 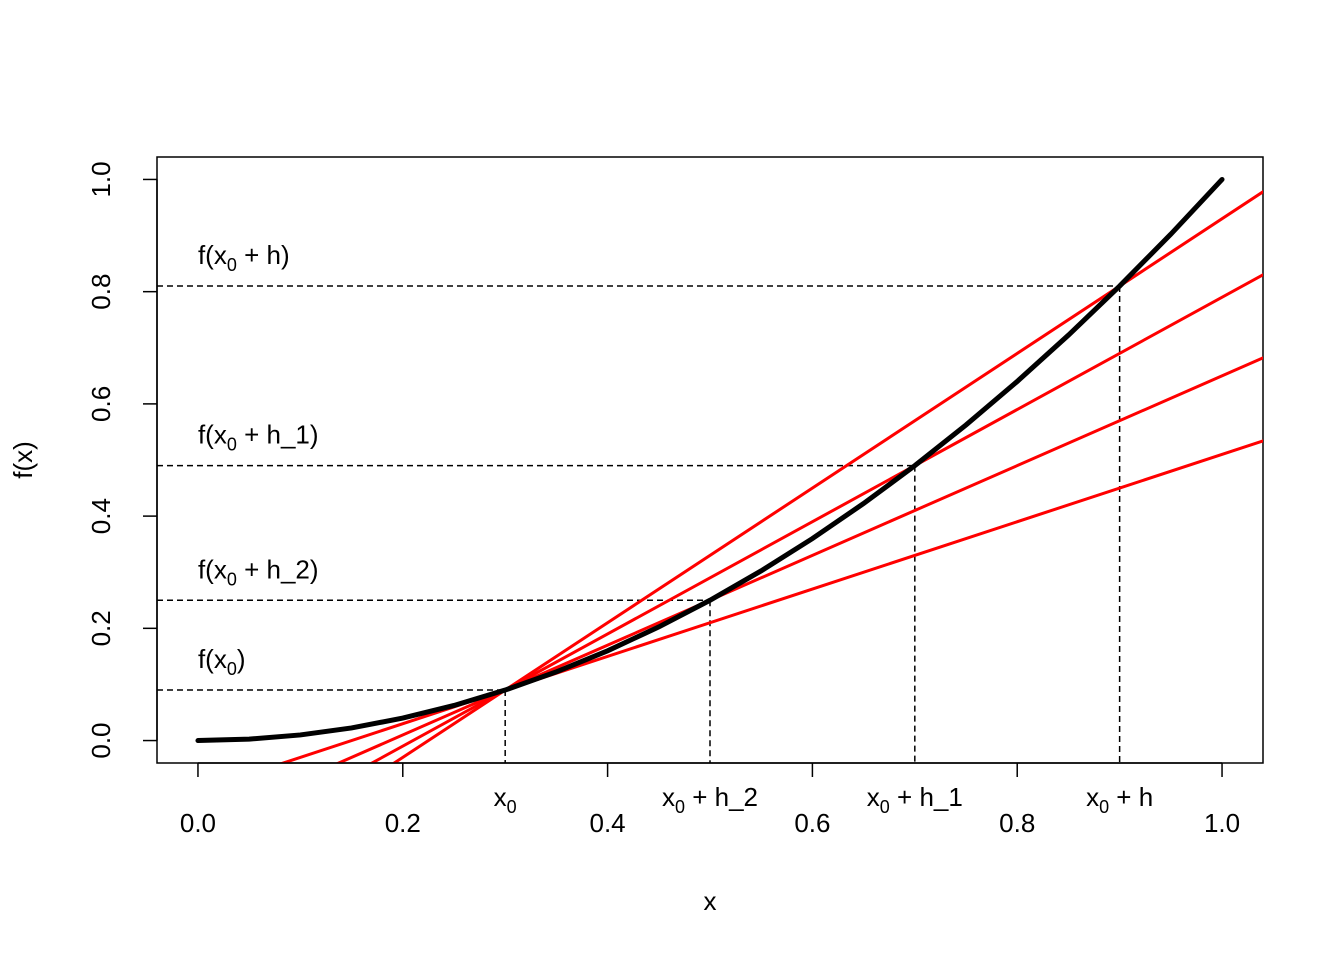 I want to click on y-reference-label: f(x0 + h), so click(x=244, y=257).